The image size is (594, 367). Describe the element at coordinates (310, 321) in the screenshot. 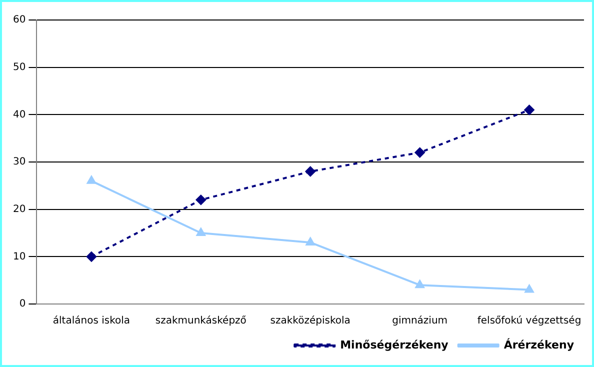

I see `x-tick-label: szakközépiskola` at that location.